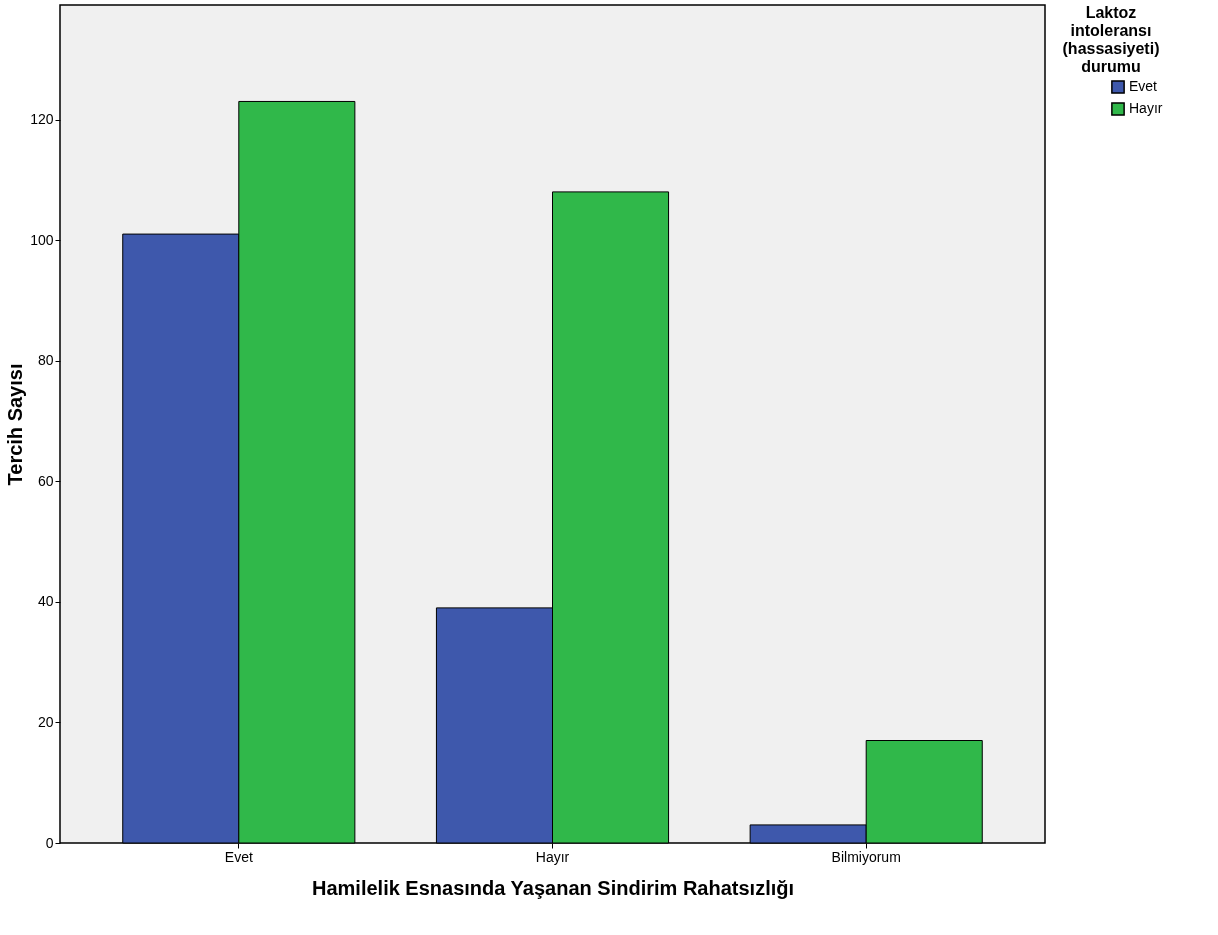 The height and width of the screenshot is (935, 1218). Describe the element at coordinates (1111, 39) in the screenshot. I see `legend-title: Laktoz intoleransı (hassasiyeti) durumu` at that location.